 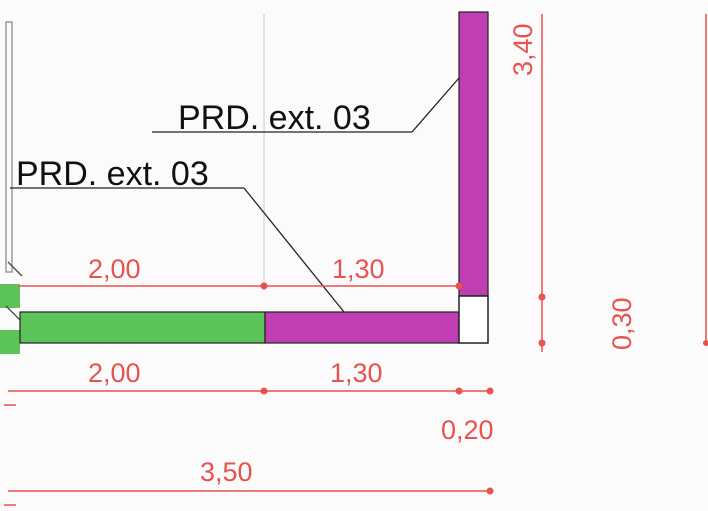 I want to click on dimension-label-vertical-small: 0,30, so click(x=622, y=323).